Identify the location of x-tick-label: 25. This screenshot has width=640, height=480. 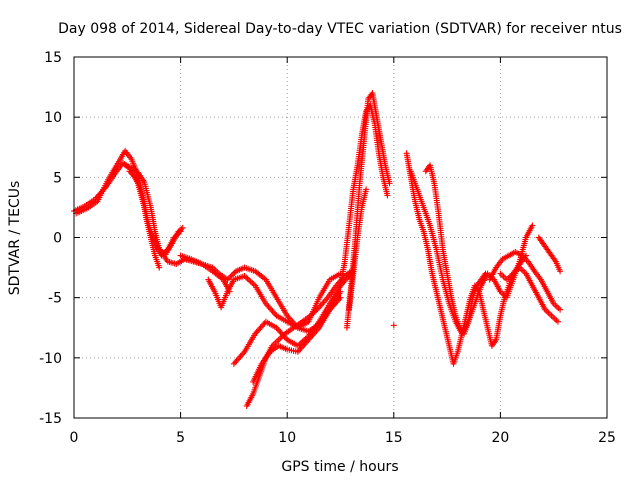
(607, 438).